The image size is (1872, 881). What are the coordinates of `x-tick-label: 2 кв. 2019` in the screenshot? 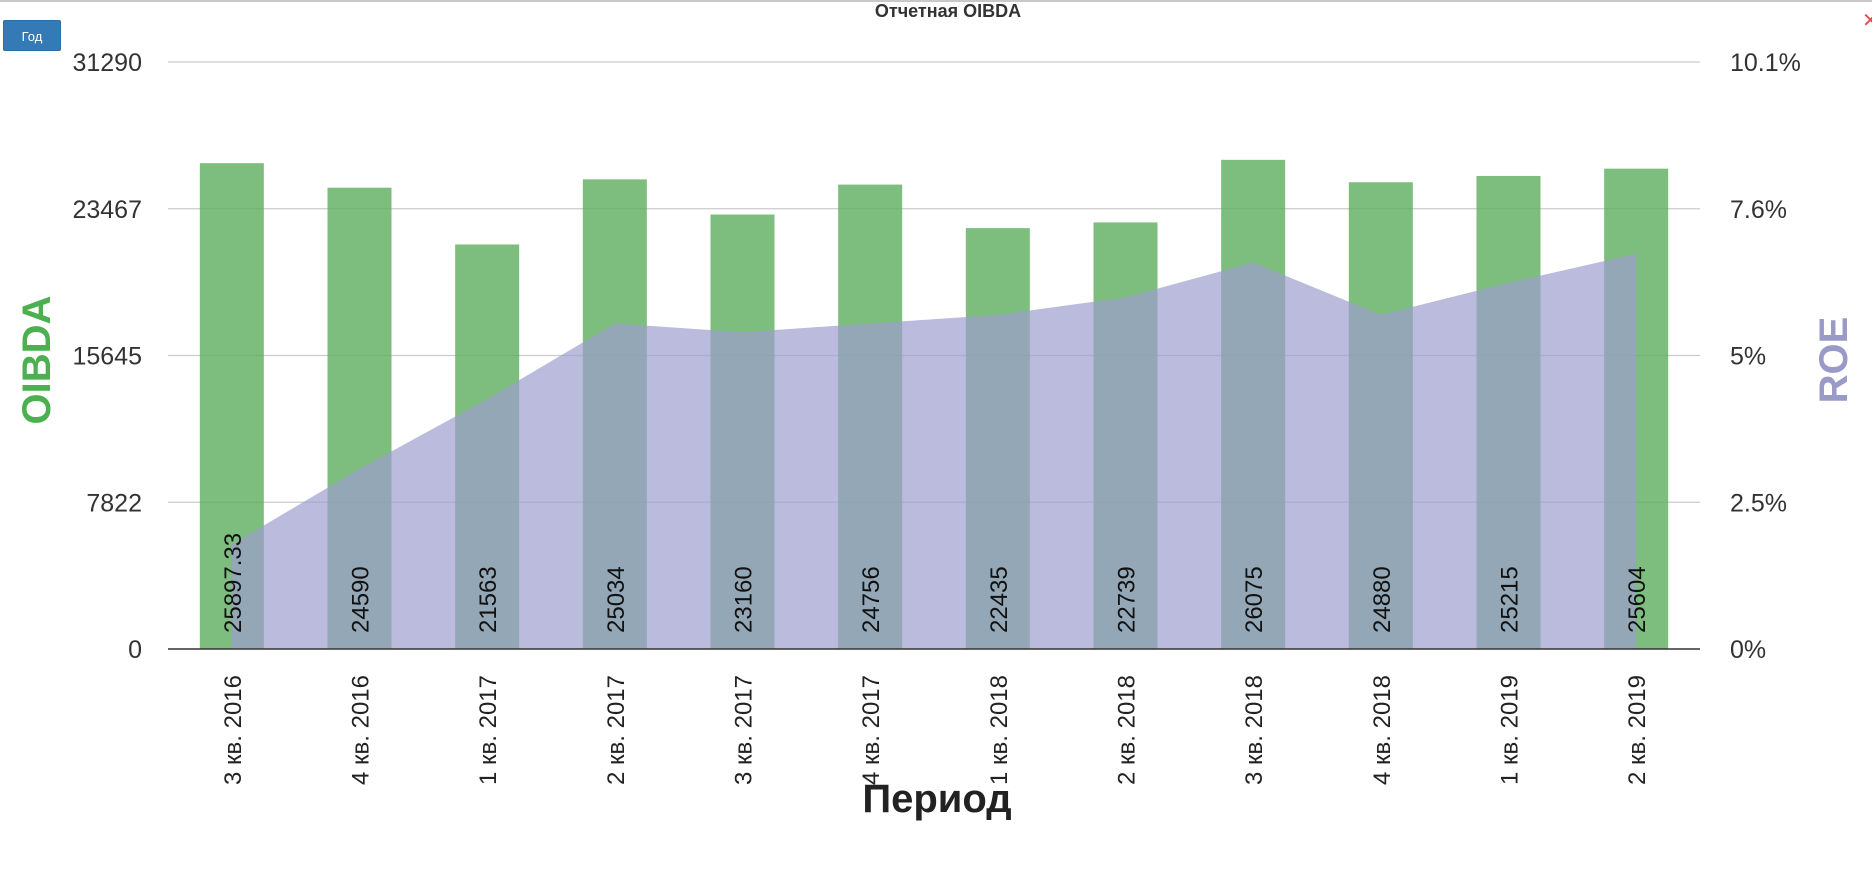 It's located at (1637, 730).